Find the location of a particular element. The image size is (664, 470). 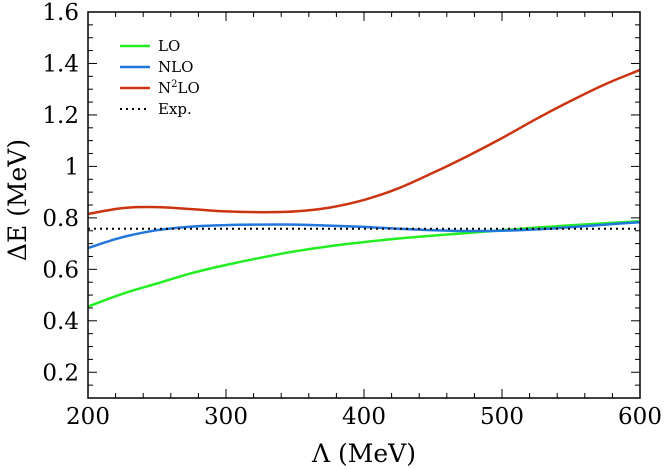

ytick-labels-group: 0.2 0.4 0.6 0.8 1 1.2 1.4 1.6 is located at coordinates (60, 193).